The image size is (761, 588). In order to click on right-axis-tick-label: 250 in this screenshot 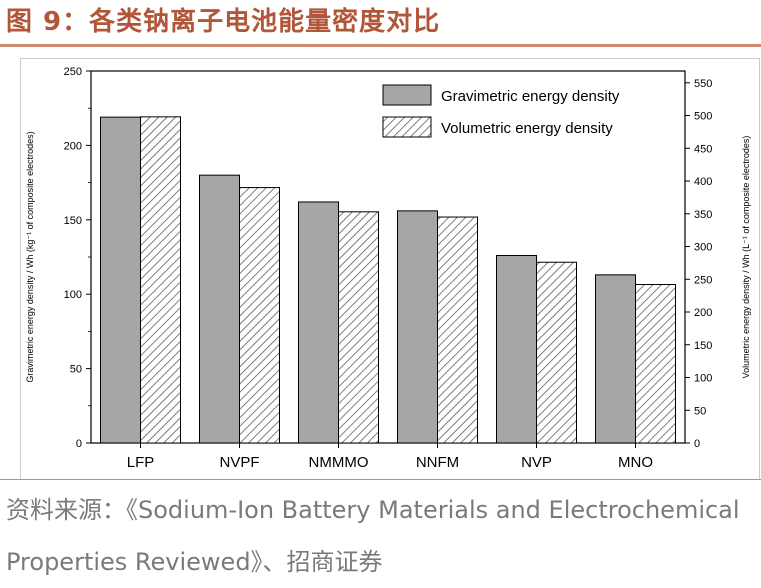, I will do `click(703, 280)`.